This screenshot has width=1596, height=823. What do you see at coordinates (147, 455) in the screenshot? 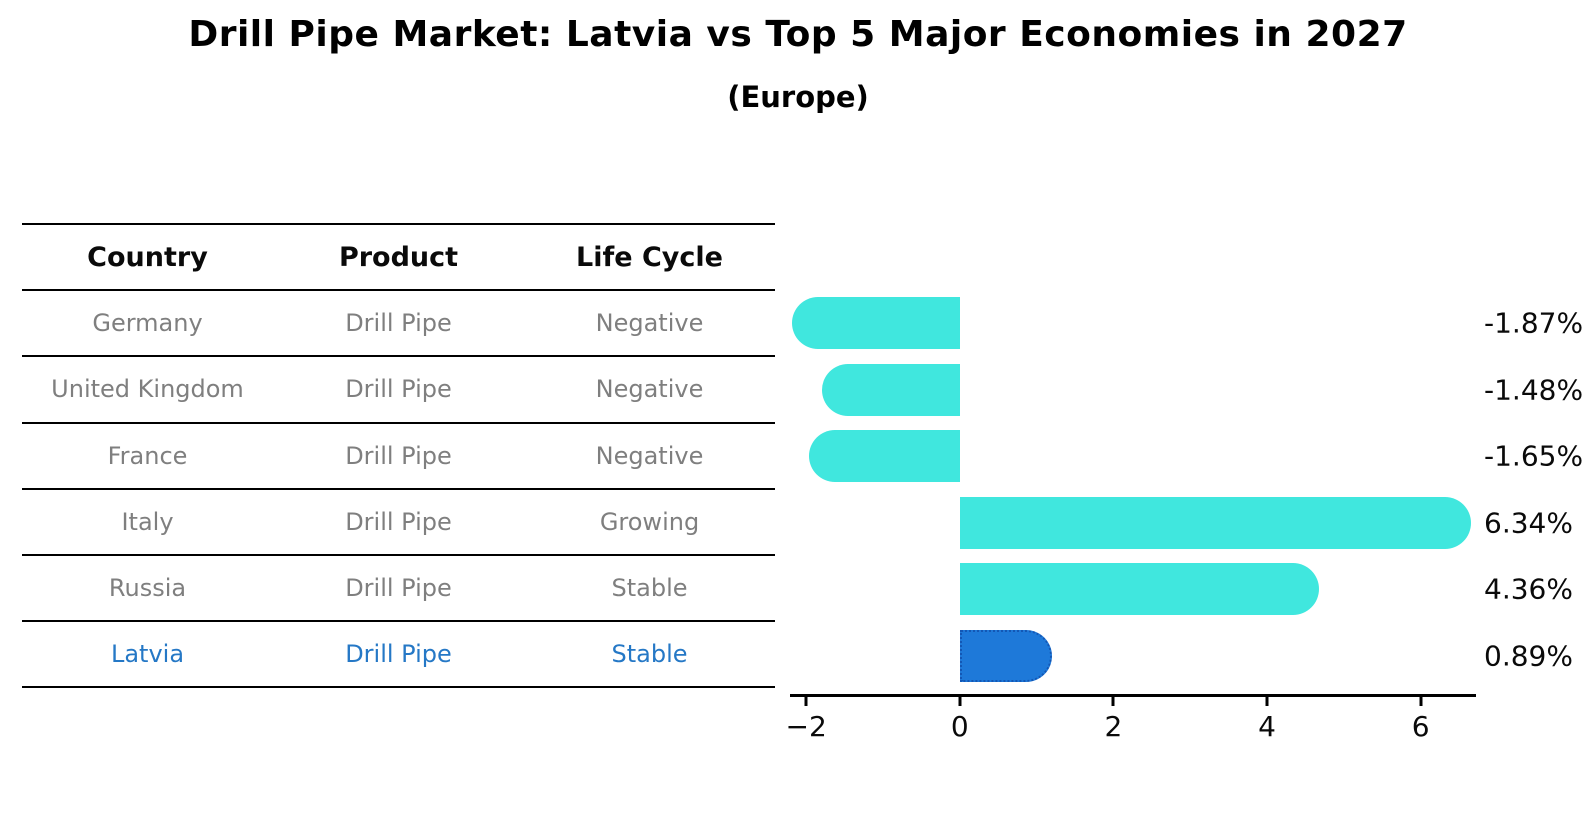
I see `country-cell: France` at bounding box center [147, 455].